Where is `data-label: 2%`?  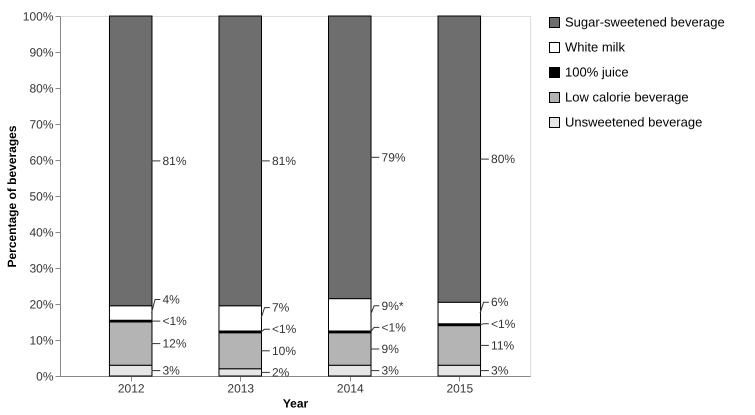 data-label: 2% is located at coordinates (281, 372).